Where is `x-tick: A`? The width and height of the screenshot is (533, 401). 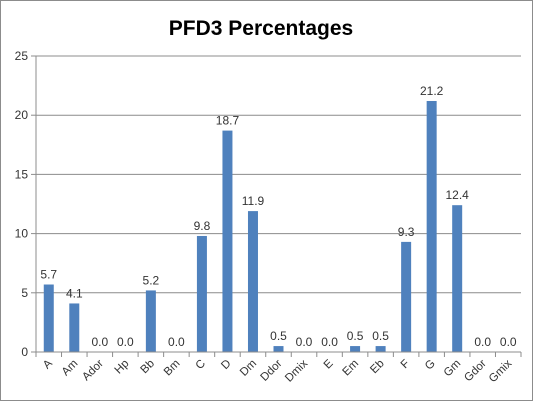 x-tick: A is located at coordinates (48, 364).